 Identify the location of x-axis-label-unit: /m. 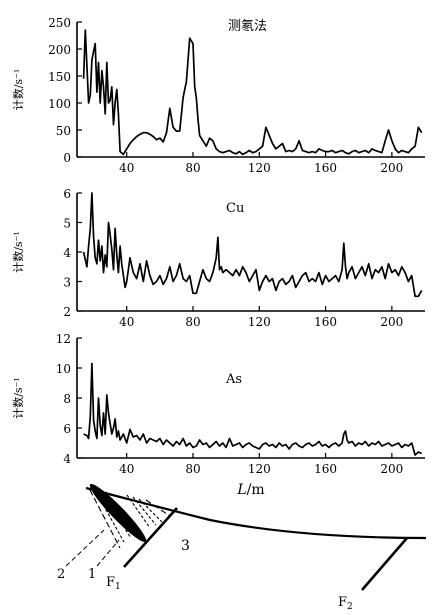
(256, 490).